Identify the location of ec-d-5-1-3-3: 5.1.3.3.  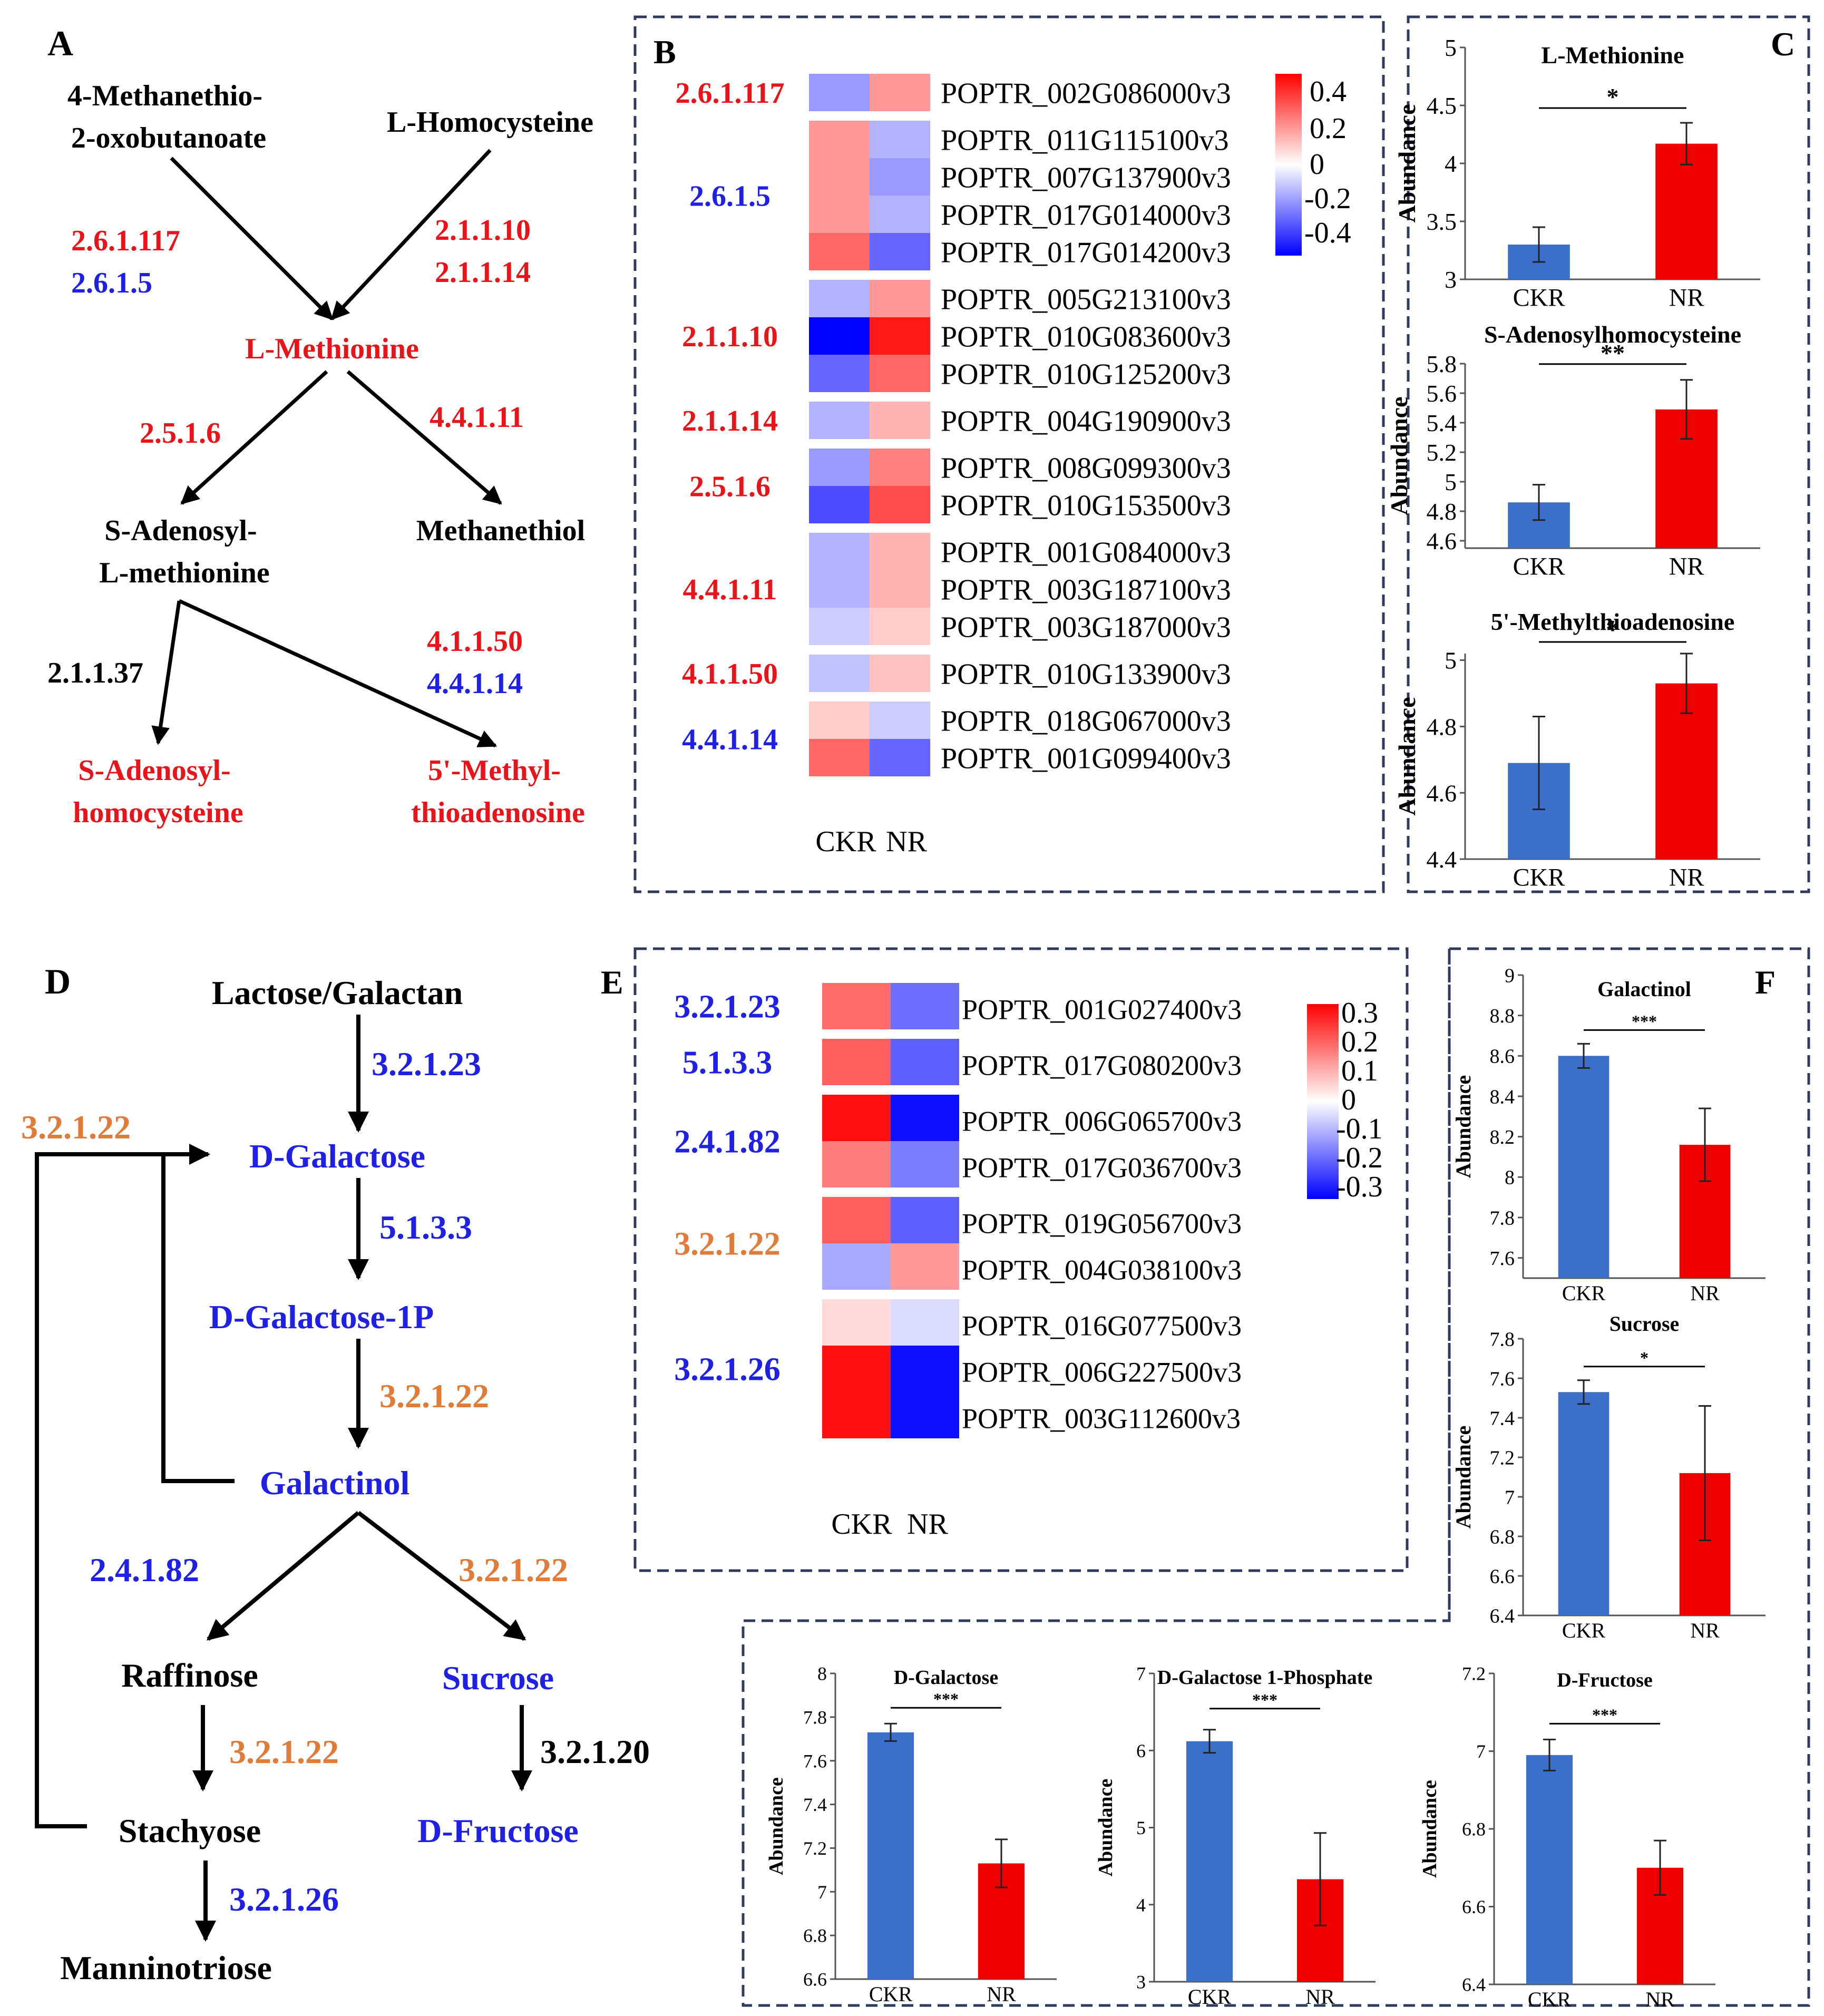
(425, 1227).